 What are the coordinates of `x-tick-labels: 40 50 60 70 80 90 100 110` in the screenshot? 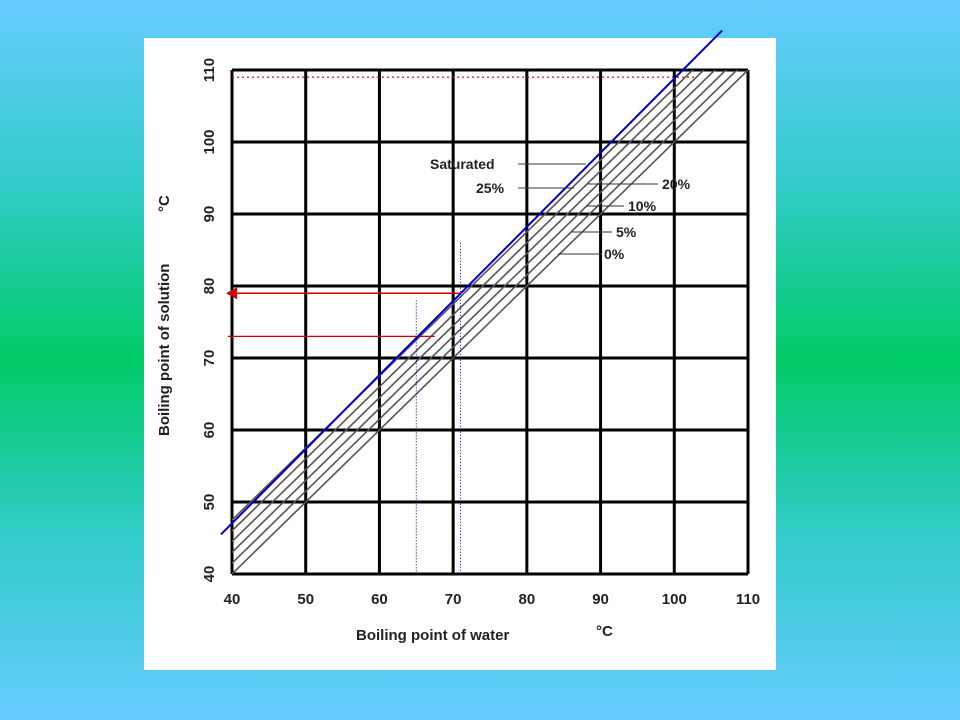 It's located at (492, 599).